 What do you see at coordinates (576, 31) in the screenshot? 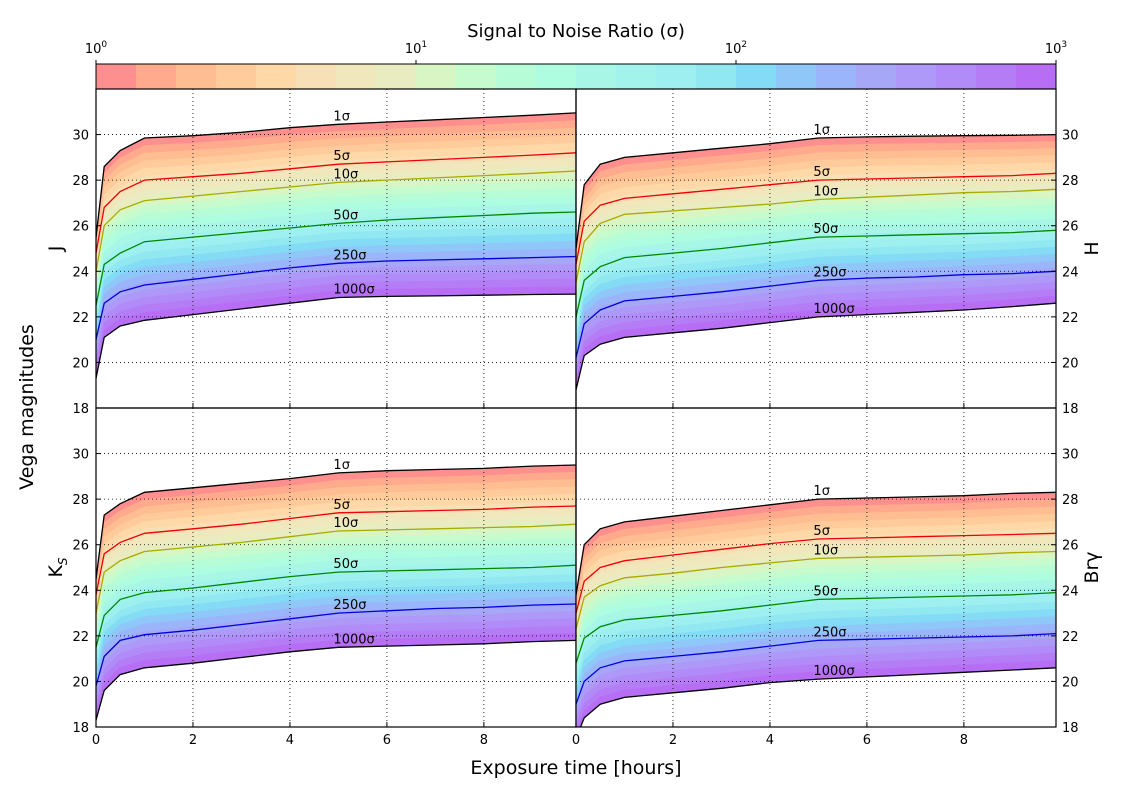
I see `colorbar-label: Signal to Noise Ratio (σ)` at bounding box center [576, 31].